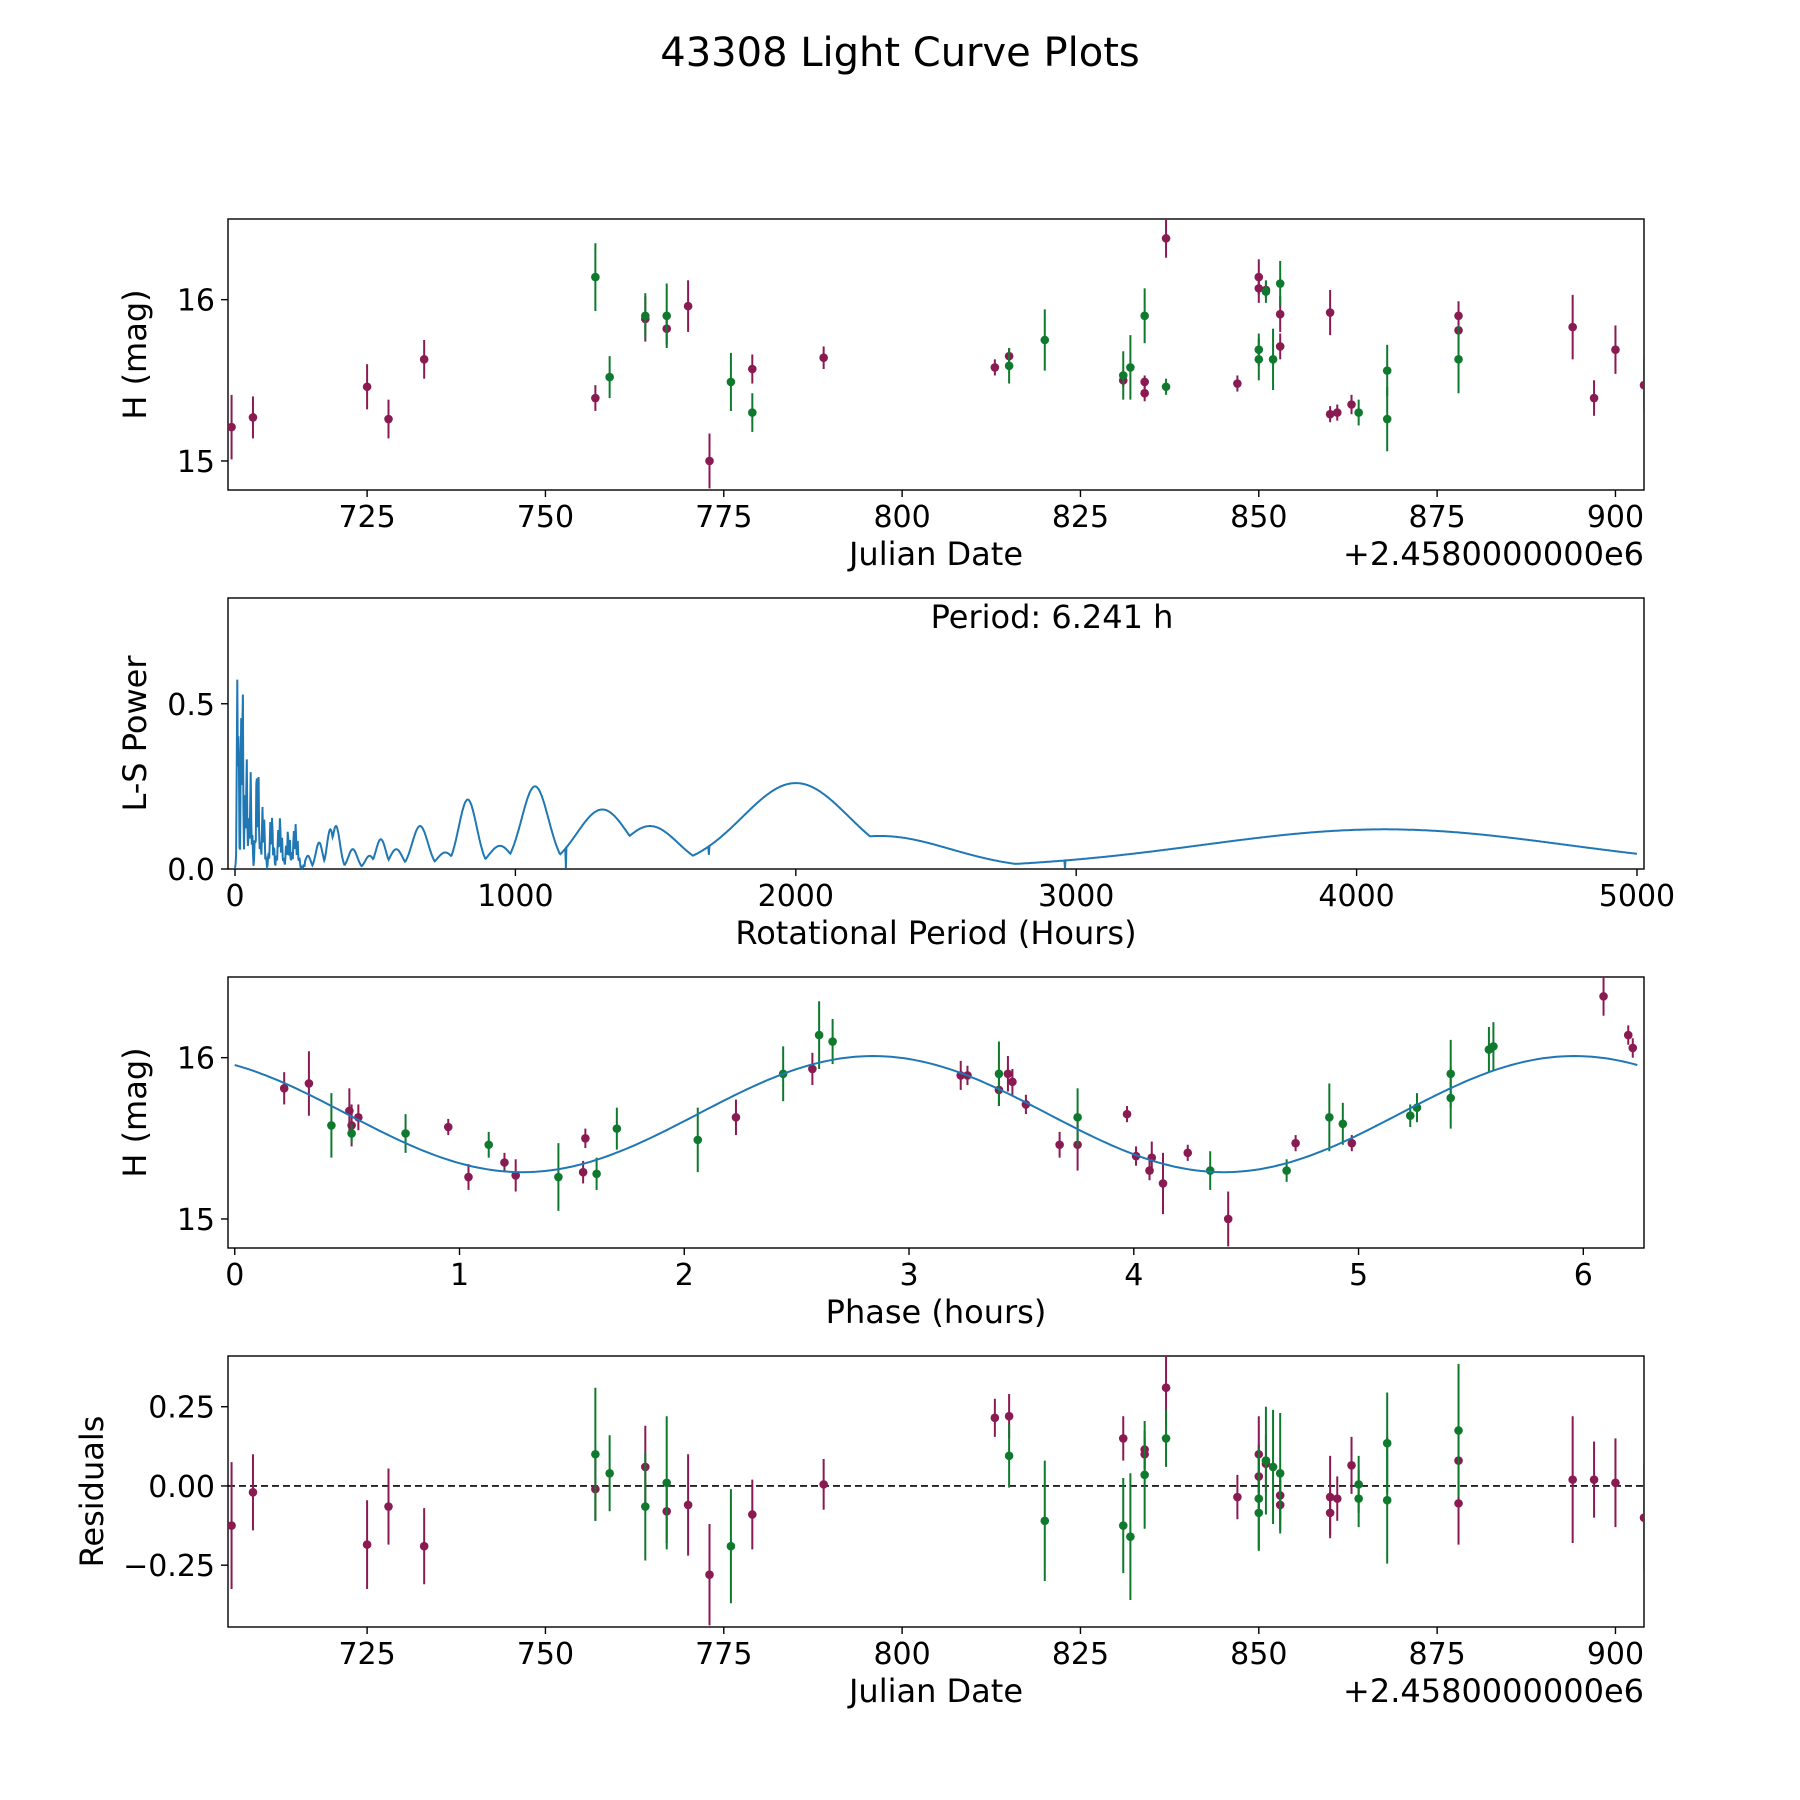  I want to click on x-tick-label: 875, so click(1436, 517).